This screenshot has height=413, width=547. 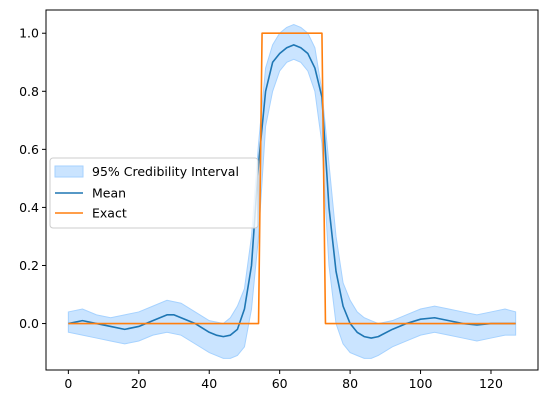 I want to click on y-tick-label: 1.0, so click(x=29, y=33).